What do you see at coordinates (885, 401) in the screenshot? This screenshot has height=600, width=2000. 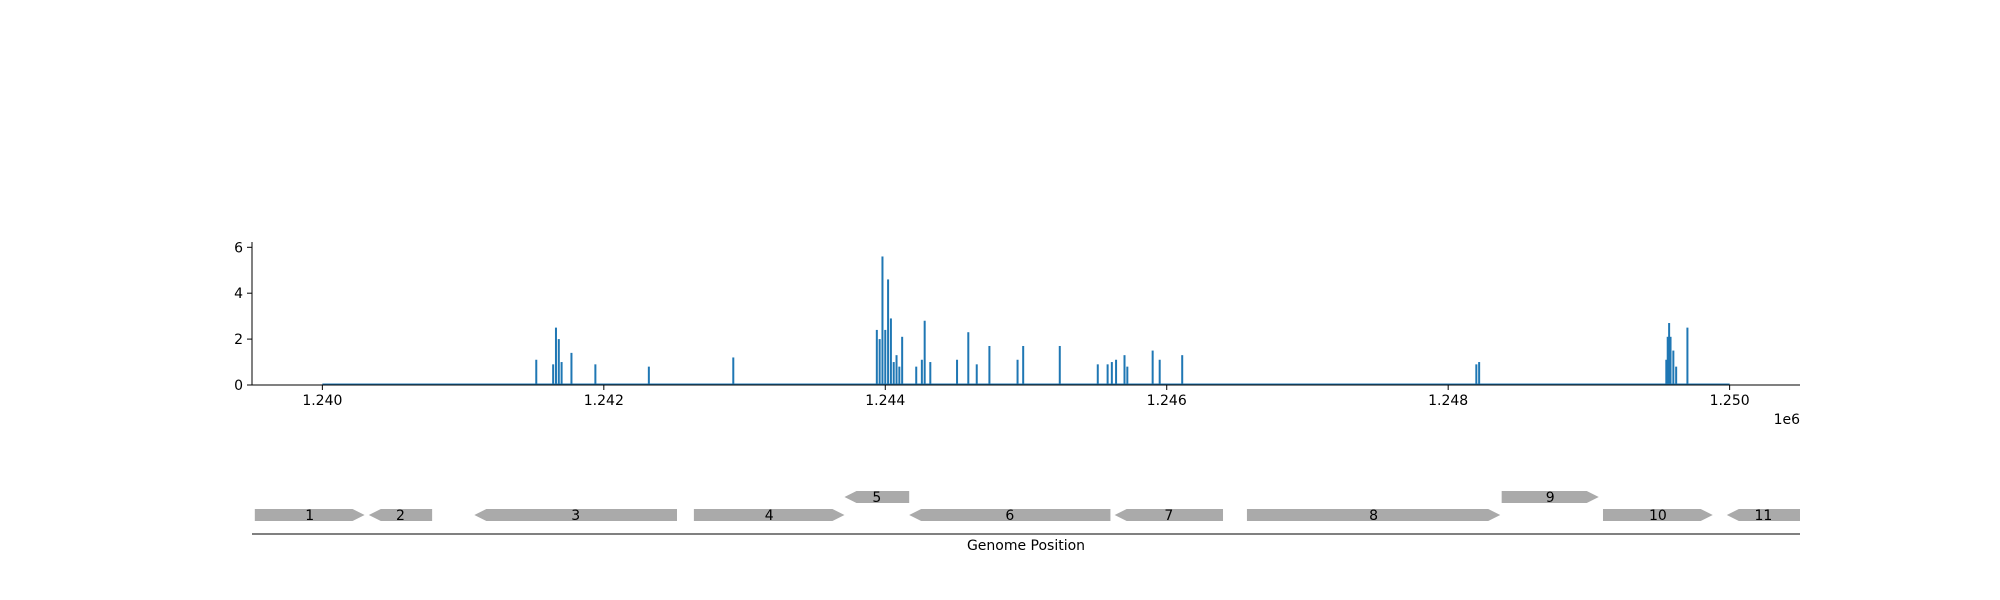 I see `x-tick-label: 1.244` at bounding box center [885, 401].